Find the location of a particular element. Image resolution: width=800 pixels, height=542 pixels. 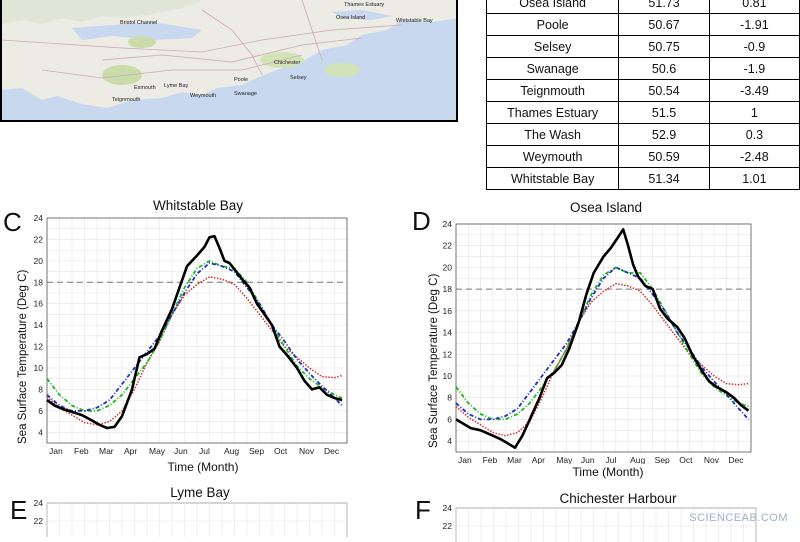

site-name-cell: The Wash is located at coordinates (552, 134).